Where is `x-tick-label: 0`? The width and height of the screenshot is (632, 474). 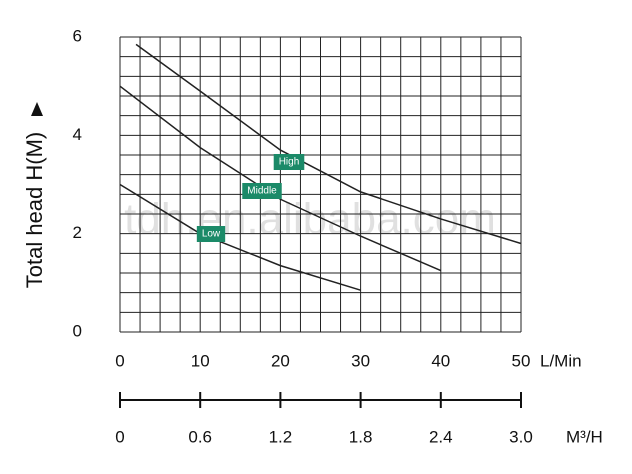 x-tick-label: 0 is located at coordinates (119, 360).